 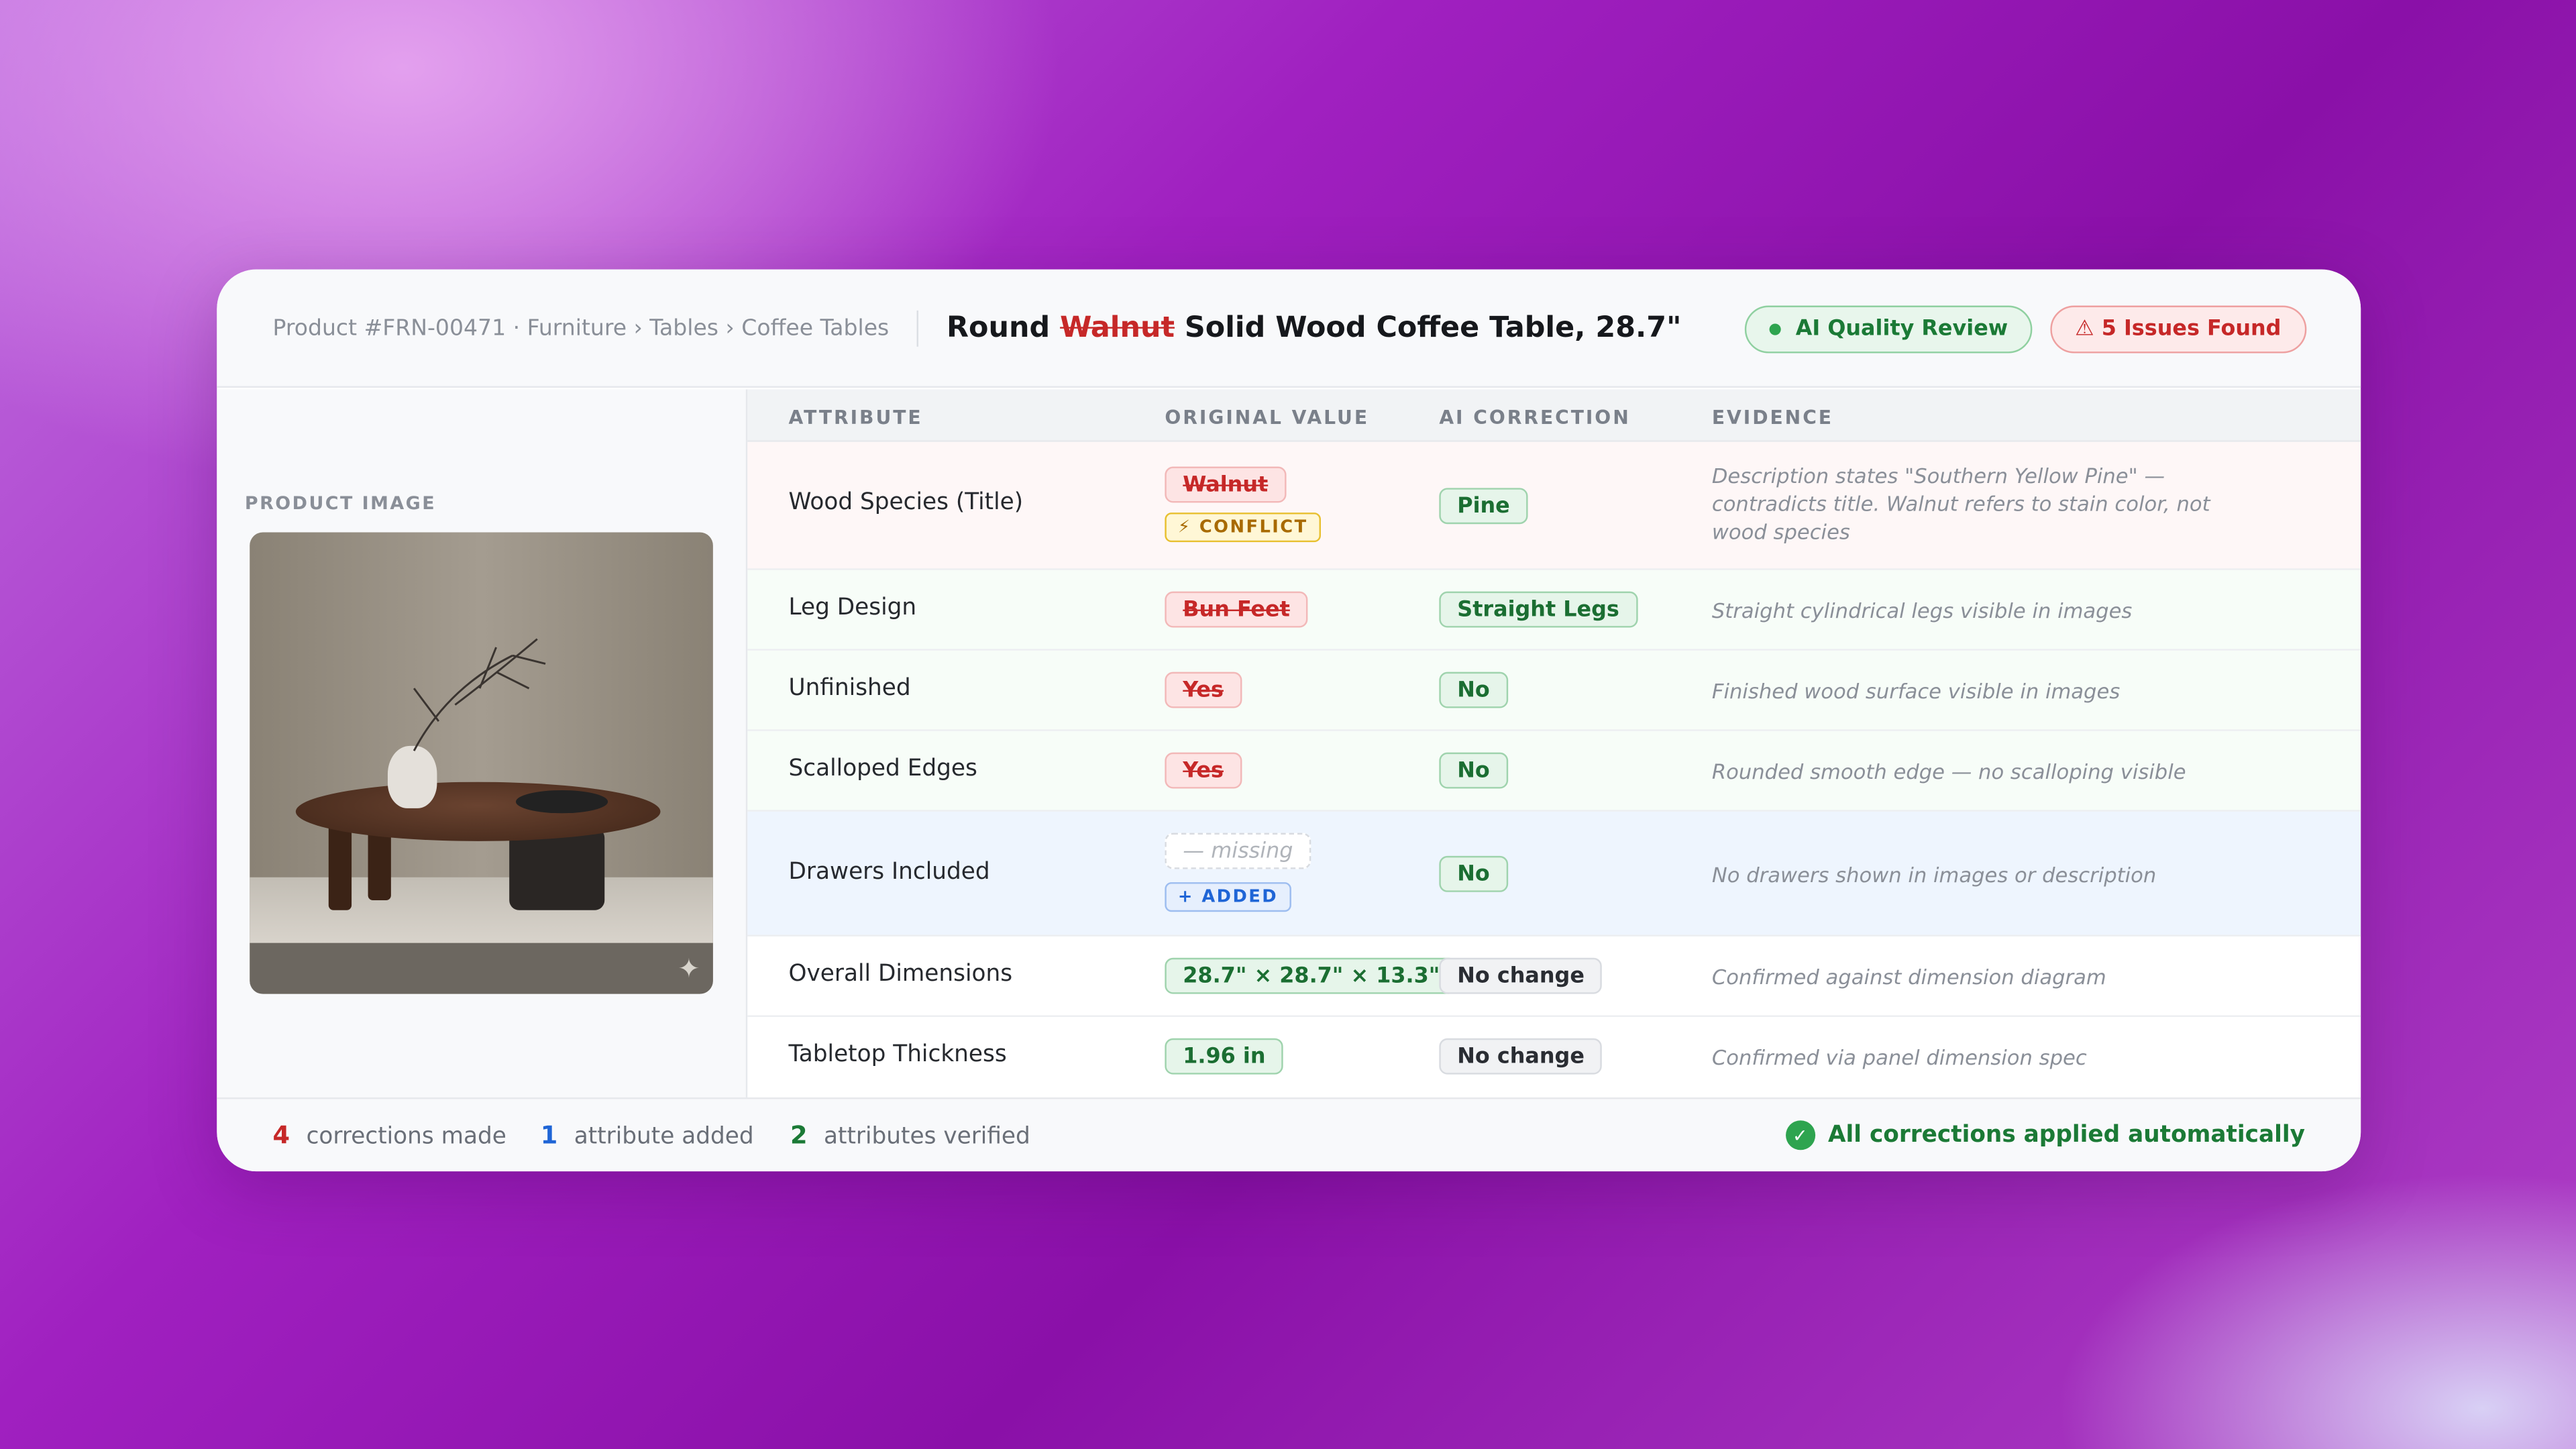 What do you see at coordinates (1117, 328) in the screenshot?
I see `title-struck-word: Walnut` at bounding box center [1117, 328].